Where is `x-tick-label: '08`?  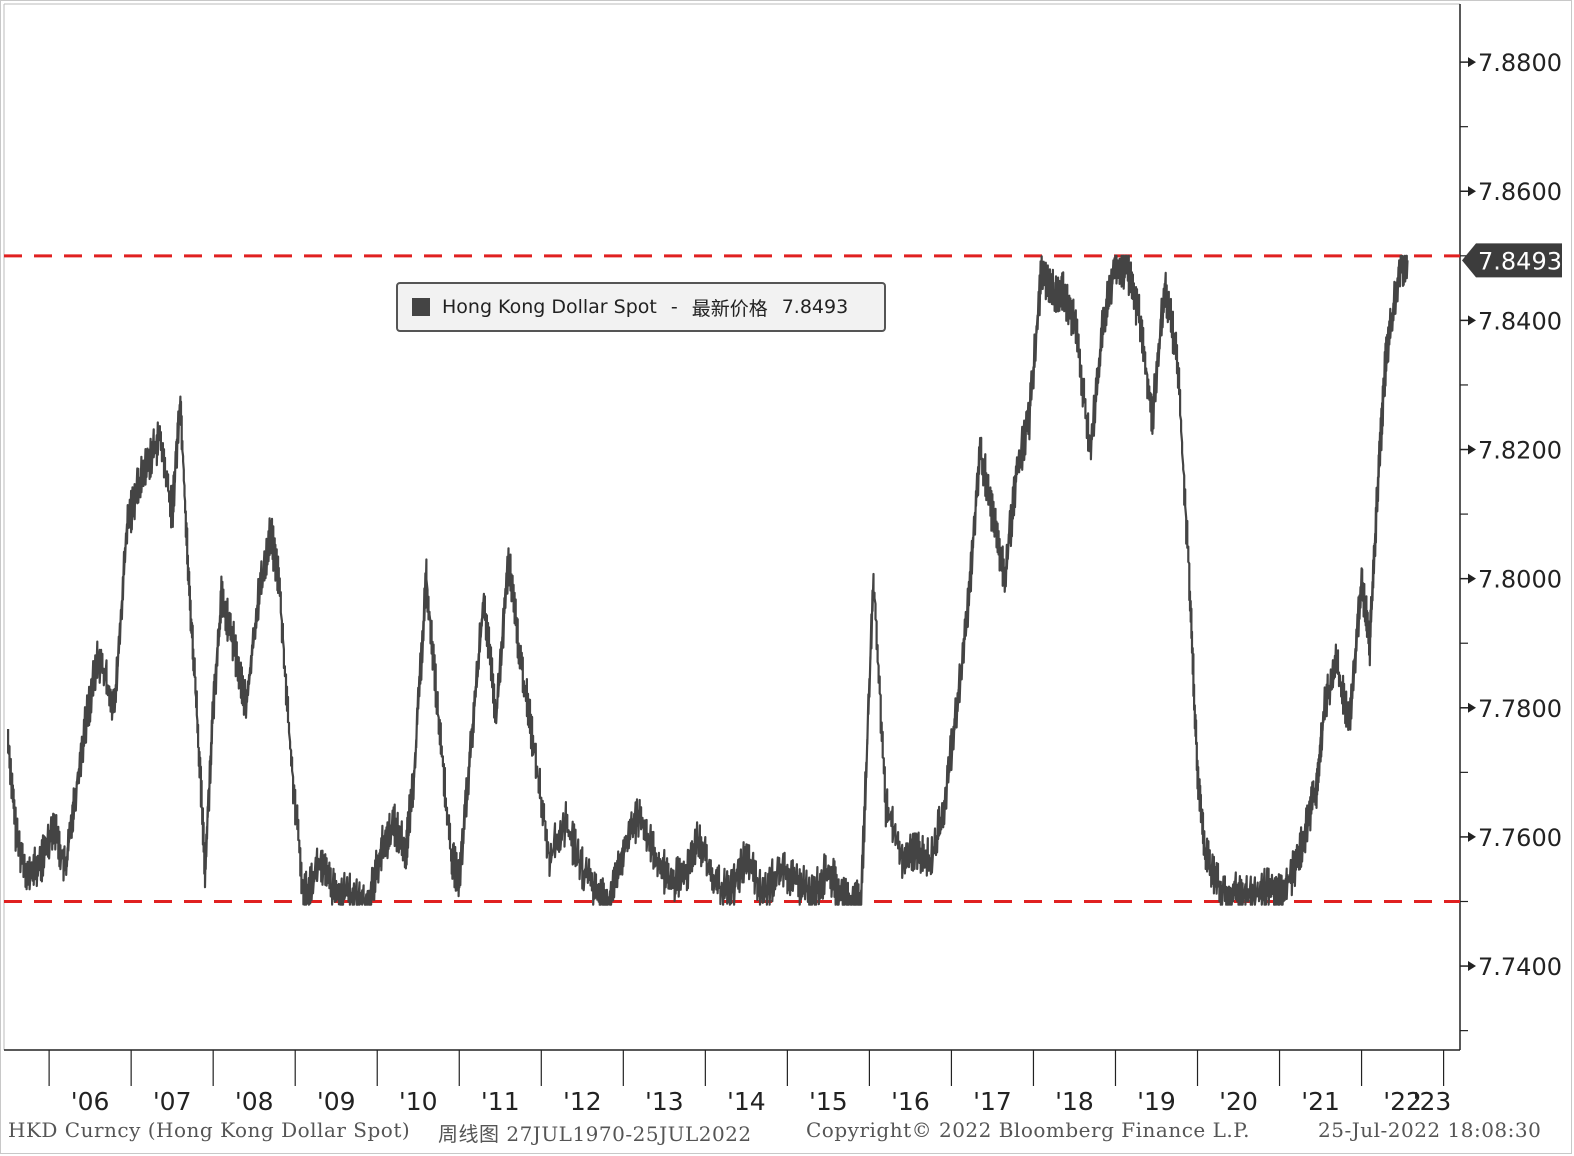 x-tick-label: '08 is located at coordinates (254, 1101).